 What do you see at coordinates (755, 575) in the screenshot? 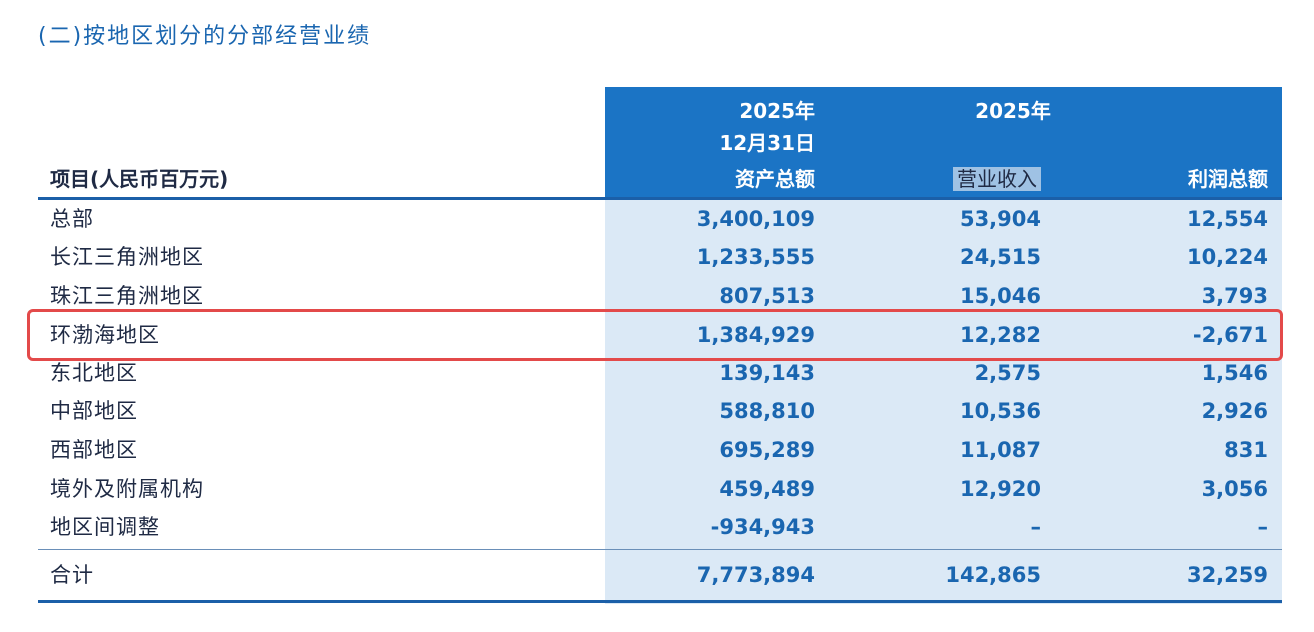
I see `total-assets-cell: 7,773,894` at bounding box center [755, 575].